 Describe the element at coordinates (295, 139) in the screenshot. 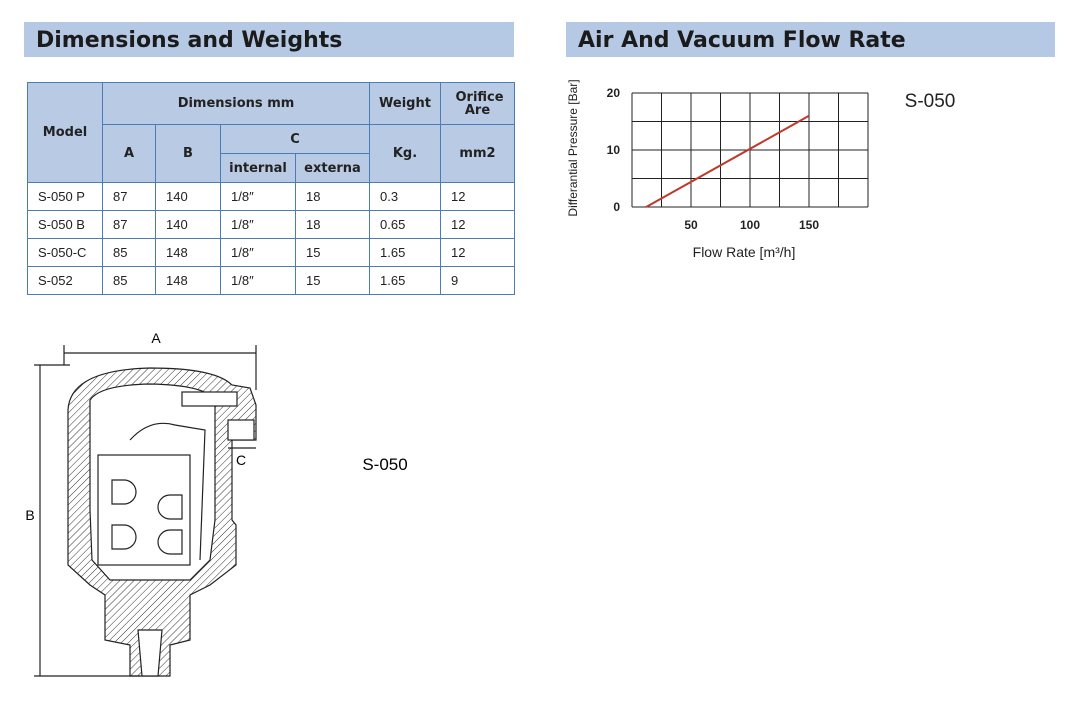

I see `header-cell: C` at that location.